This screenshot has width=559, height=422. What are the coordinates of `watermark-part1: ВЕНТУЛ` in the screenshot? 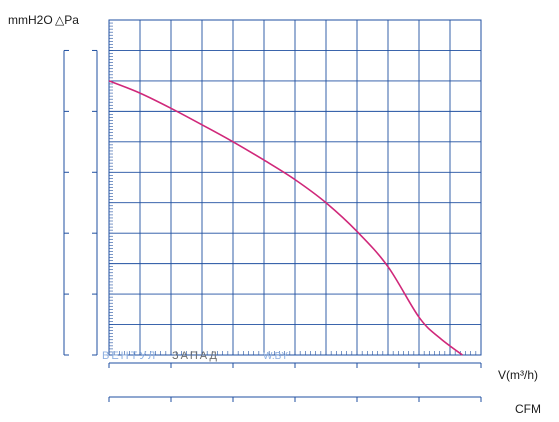 It's located at (129, 356).